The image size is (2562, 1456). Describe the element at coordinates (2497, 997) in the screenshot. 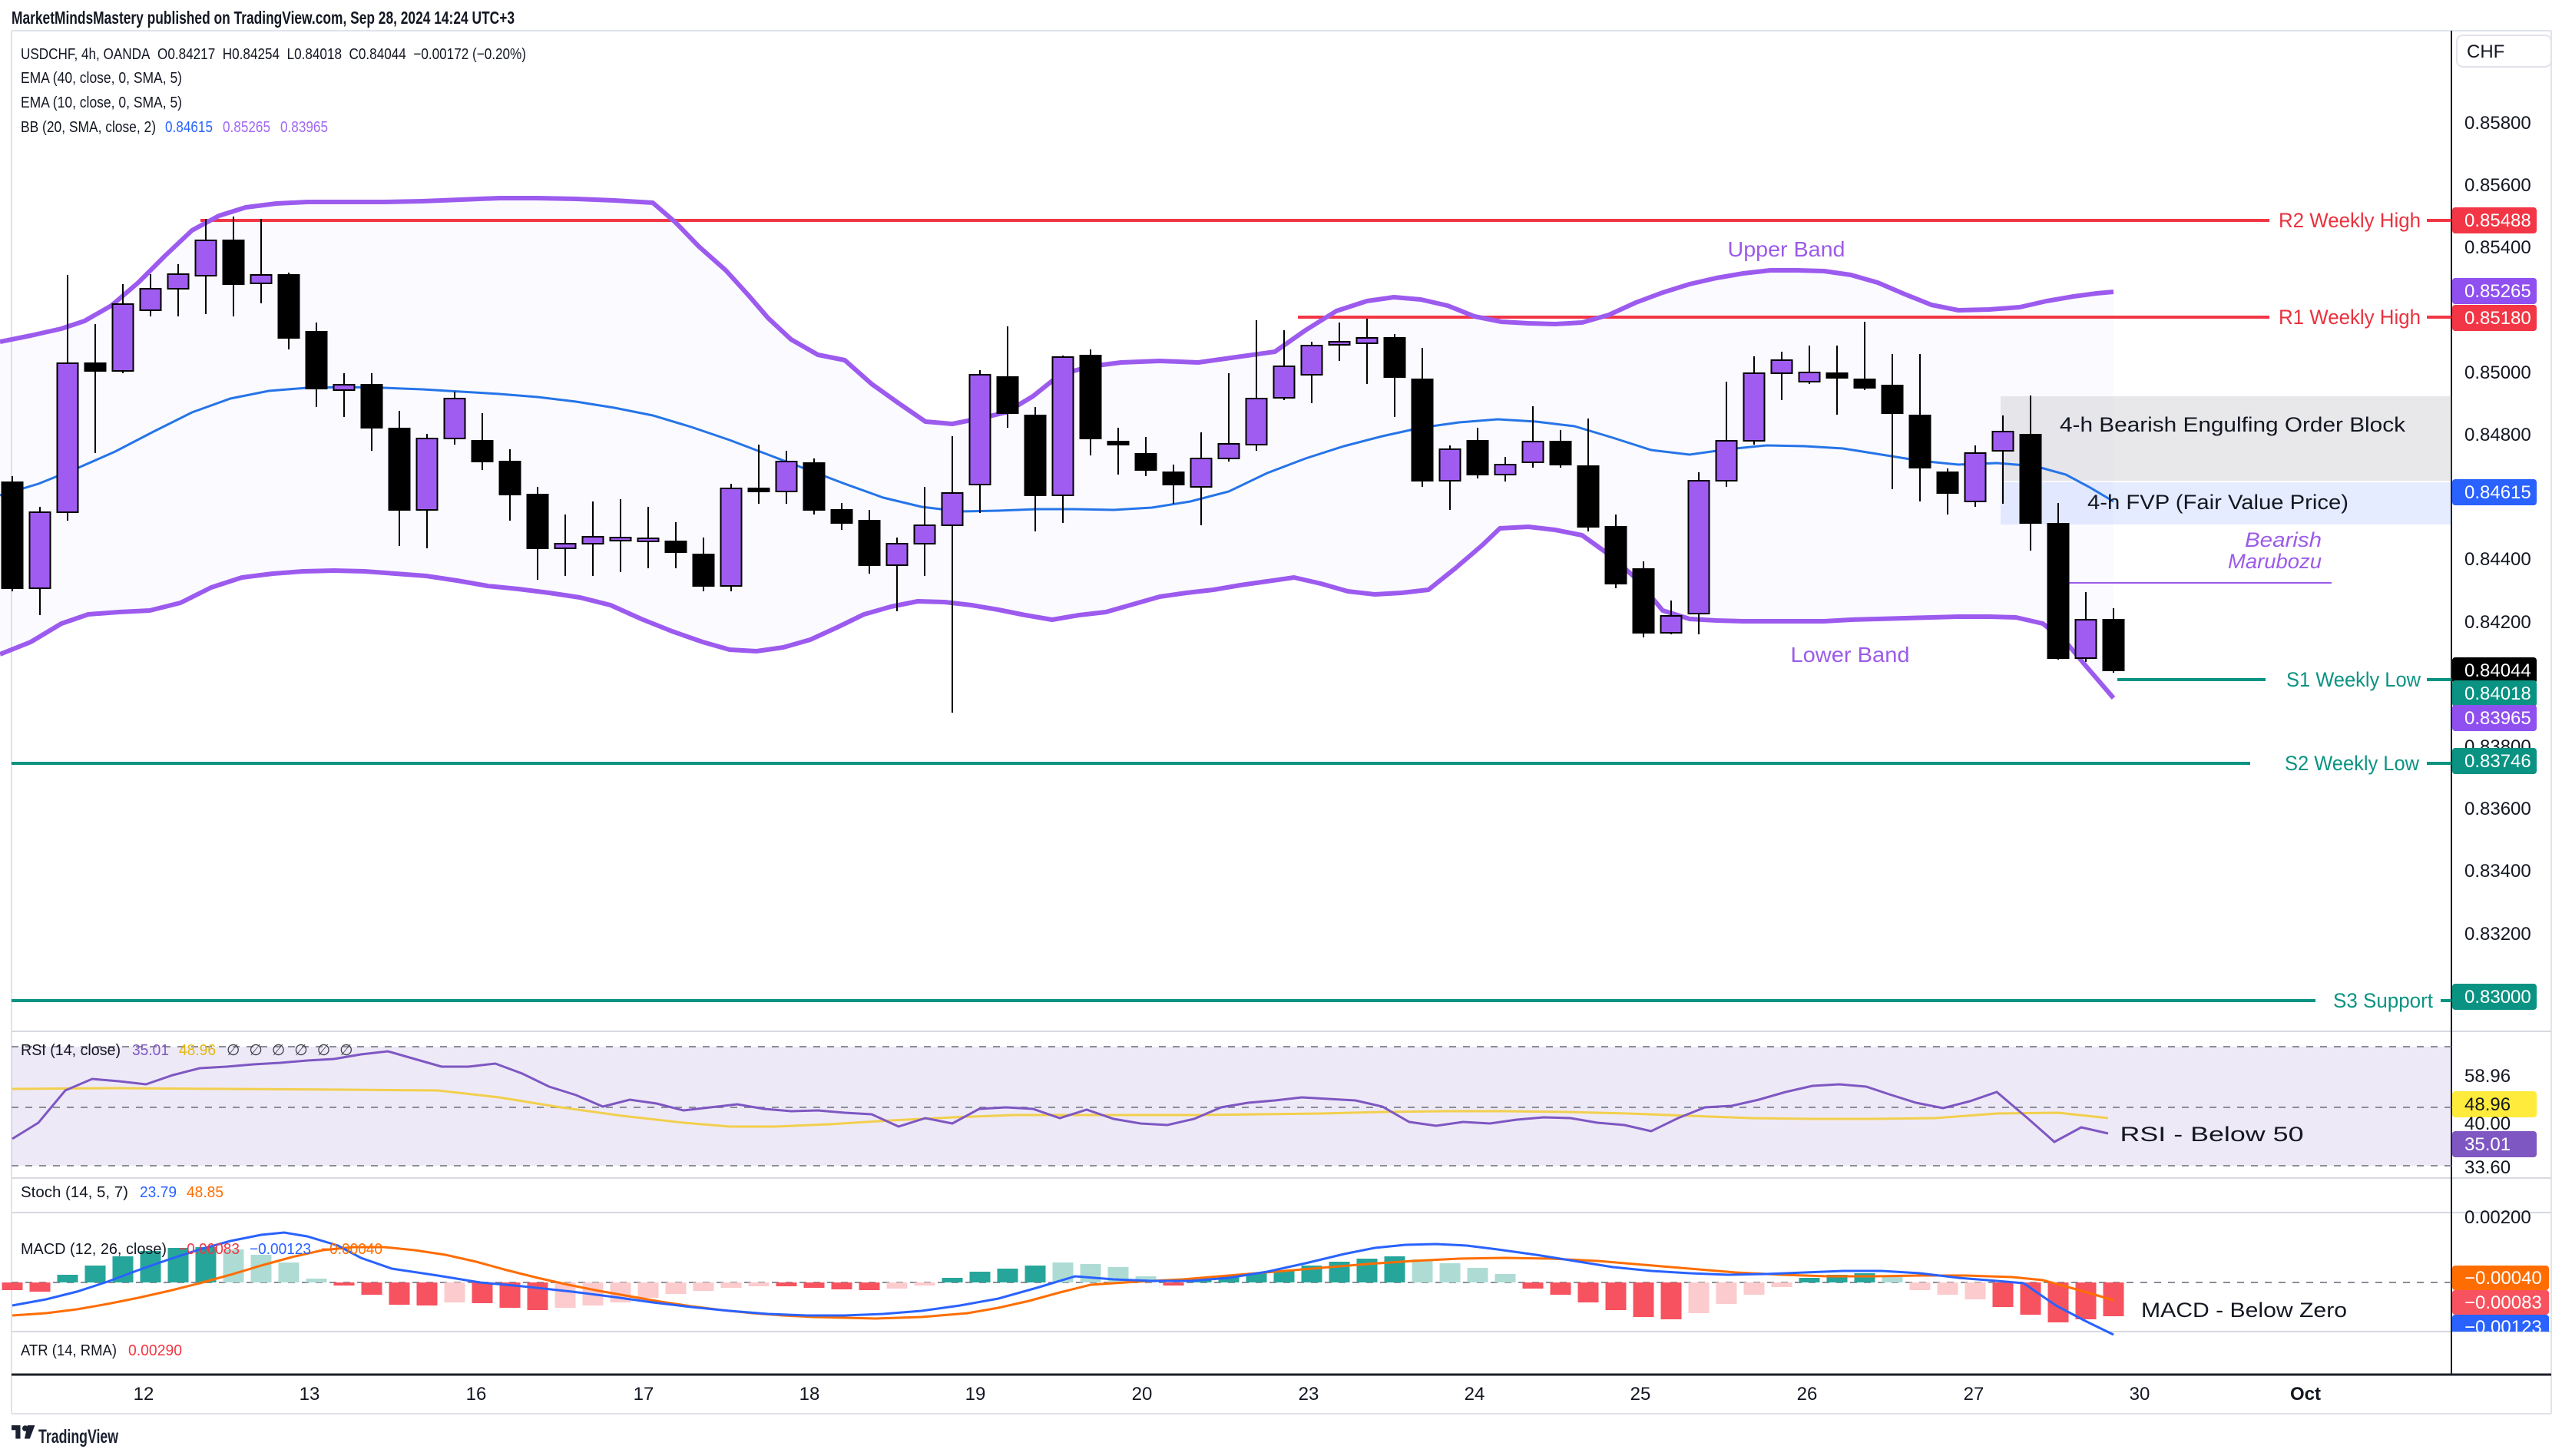

I see `svg-text: 0.83000` at that location.